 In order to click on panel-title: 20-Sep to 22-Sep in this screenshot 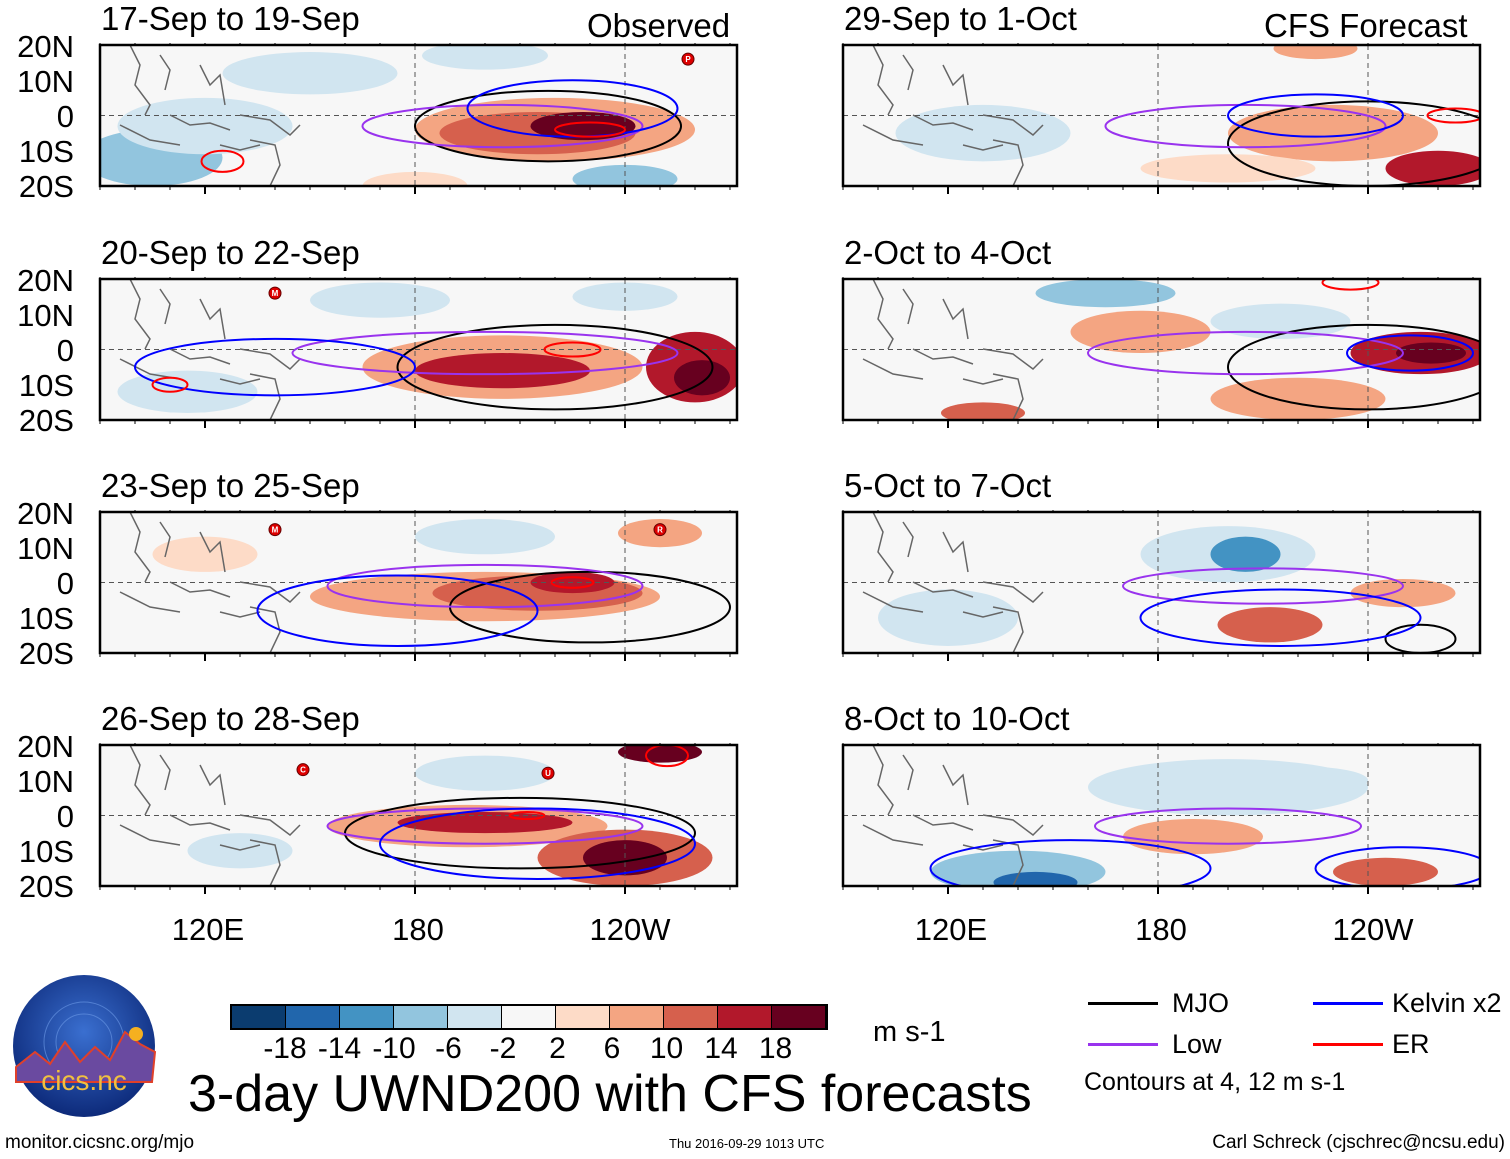, I will do `click(230, 252)`.